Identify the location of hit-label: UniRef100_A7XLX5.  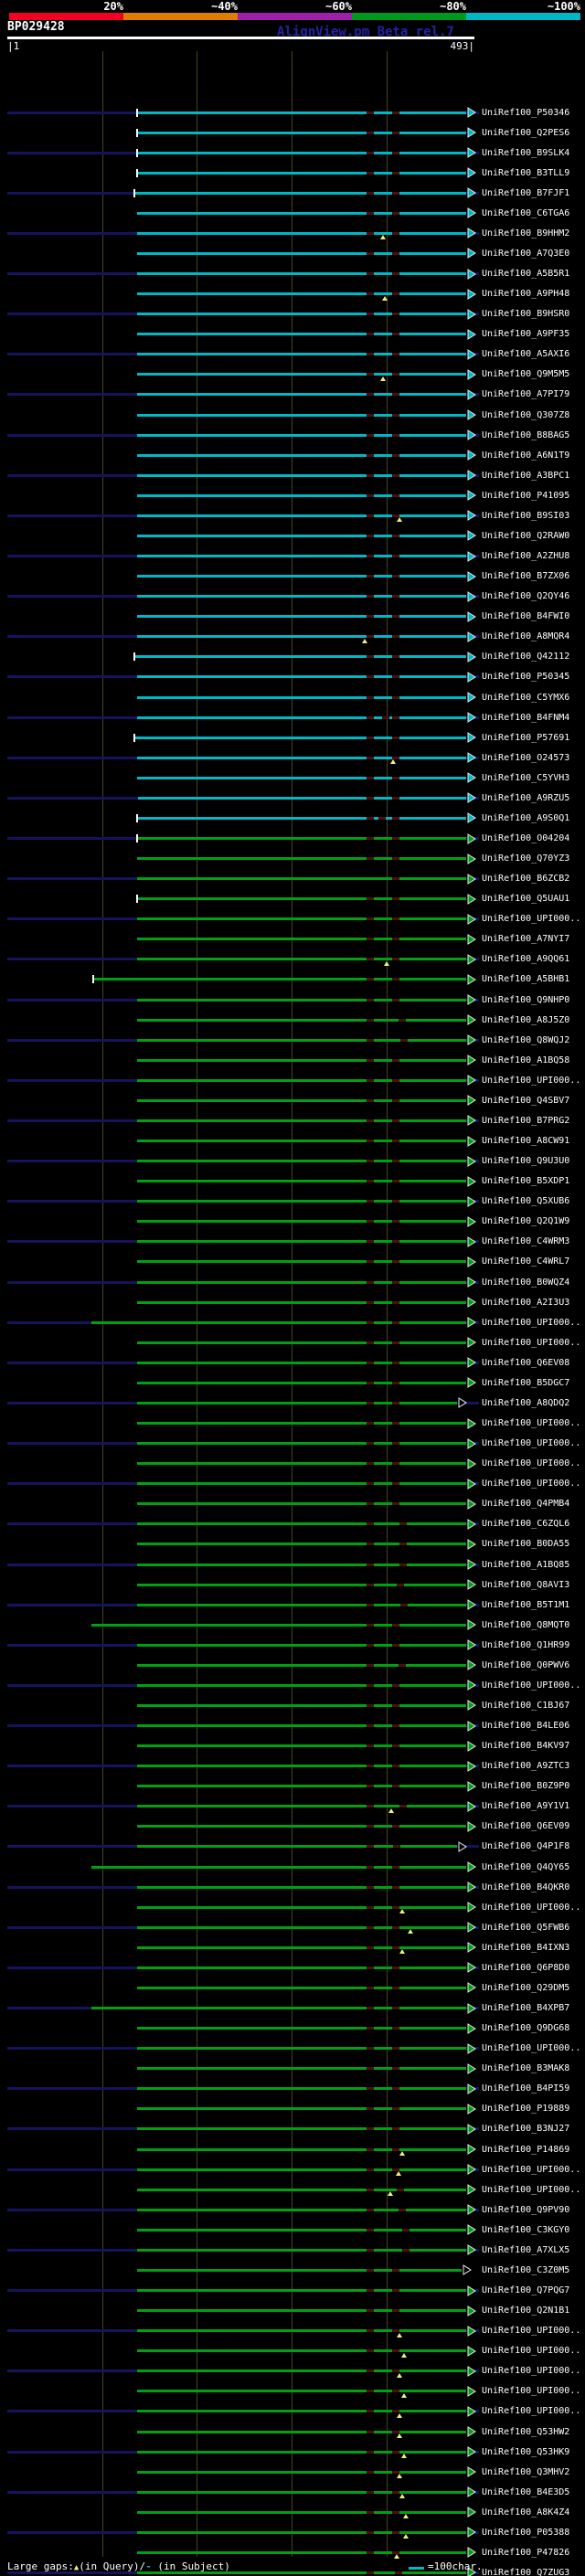
(526, 2249).